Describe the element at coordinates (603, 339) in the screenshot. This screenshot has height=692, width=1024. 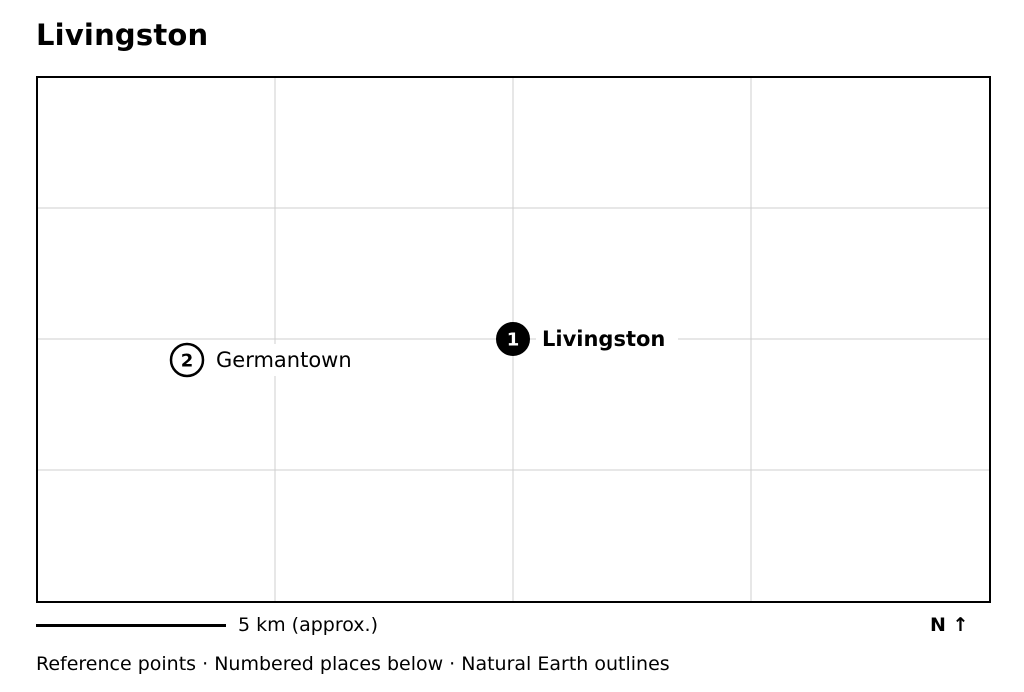
I see `place-label-livingston: Livingston` at that location.